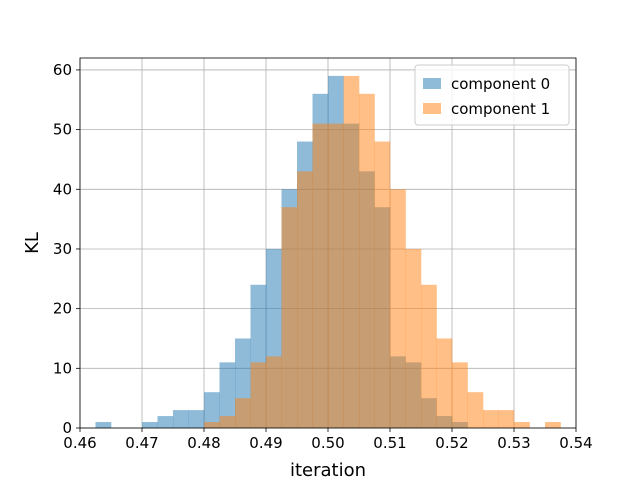  What do you see at coordinates (62, 249) in the screenshot?
I see `y-tick-label: 30` at bounding box center [62, 249].